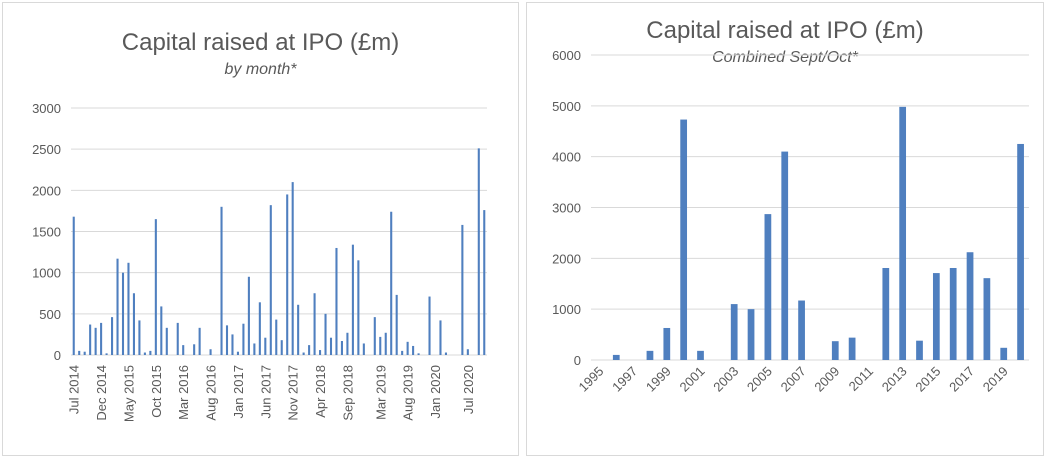 This screenshot has width=1046, height=458. What do you see at coordinates (227, 340) in the screenshot?
I see `bar-nov-2016` at bounding box center [227, 340].